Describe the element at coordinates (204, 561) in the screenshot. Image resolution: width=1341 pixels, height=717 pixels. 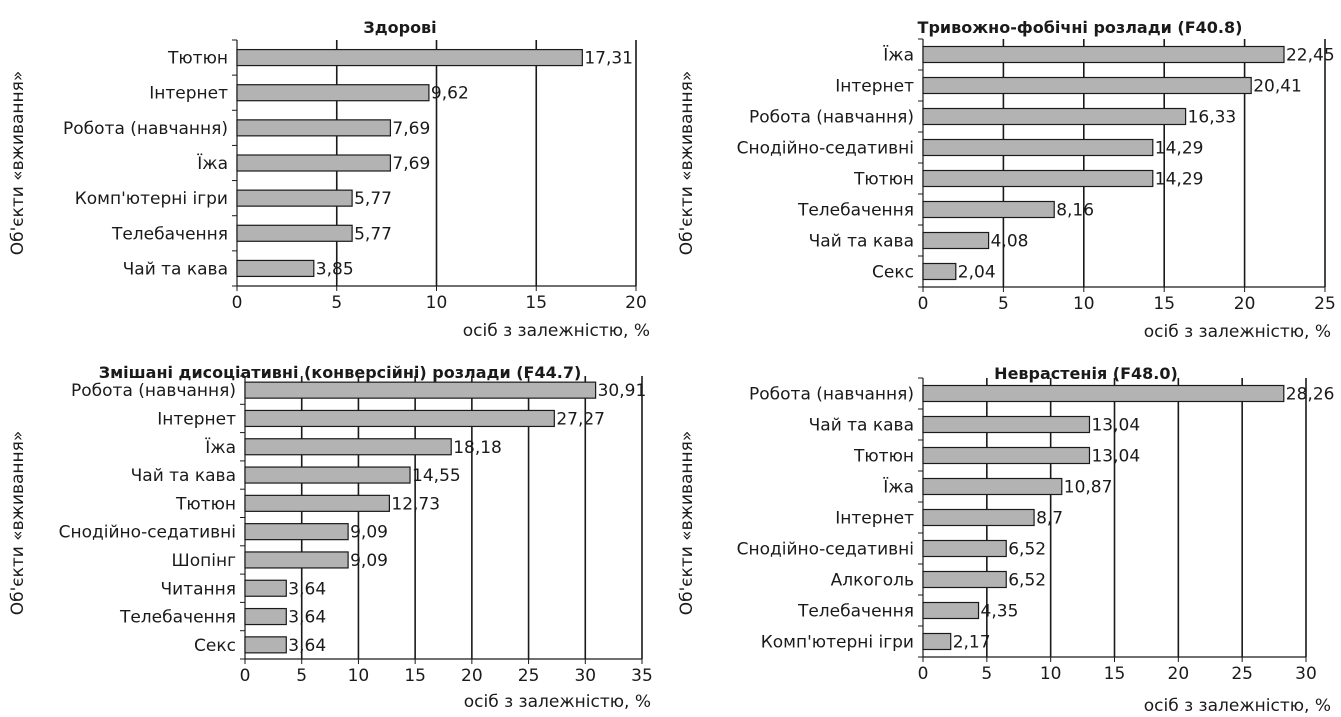
I see `category-label: Шопінг` at that location.